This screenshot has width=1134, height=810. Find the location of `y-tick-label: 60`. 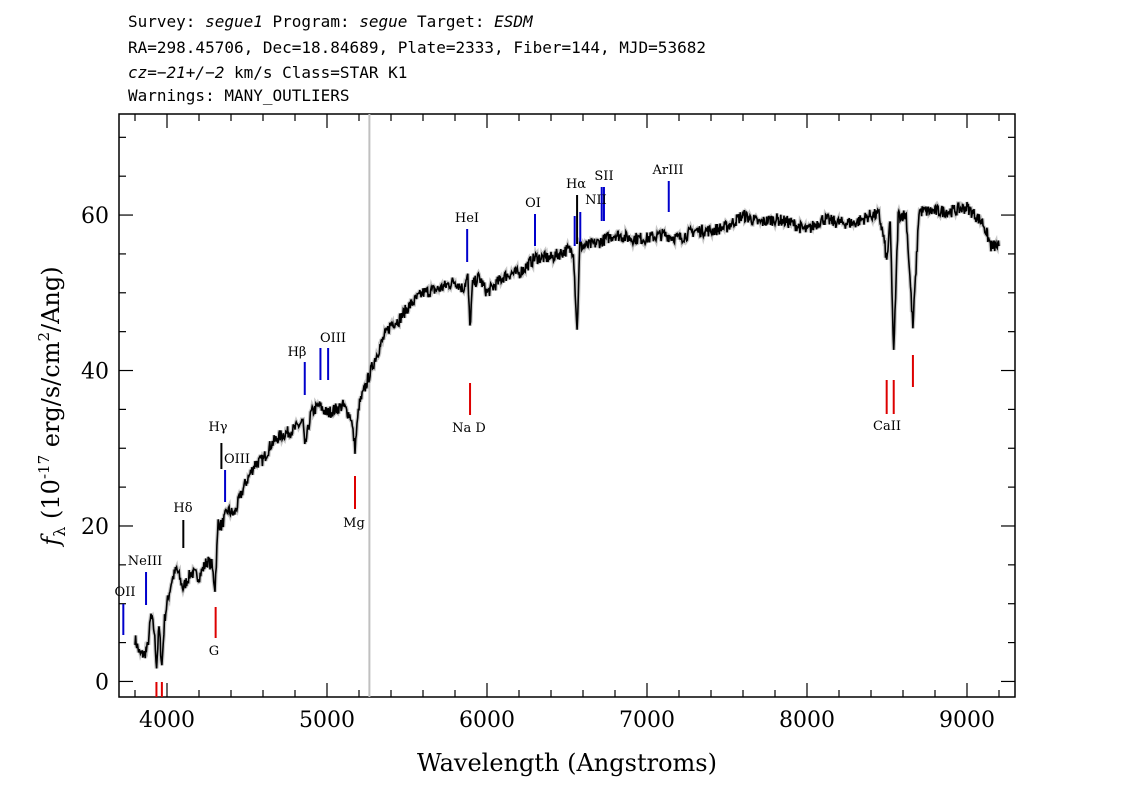

y-tick-label: 60 is located at coordinates (95, 216).